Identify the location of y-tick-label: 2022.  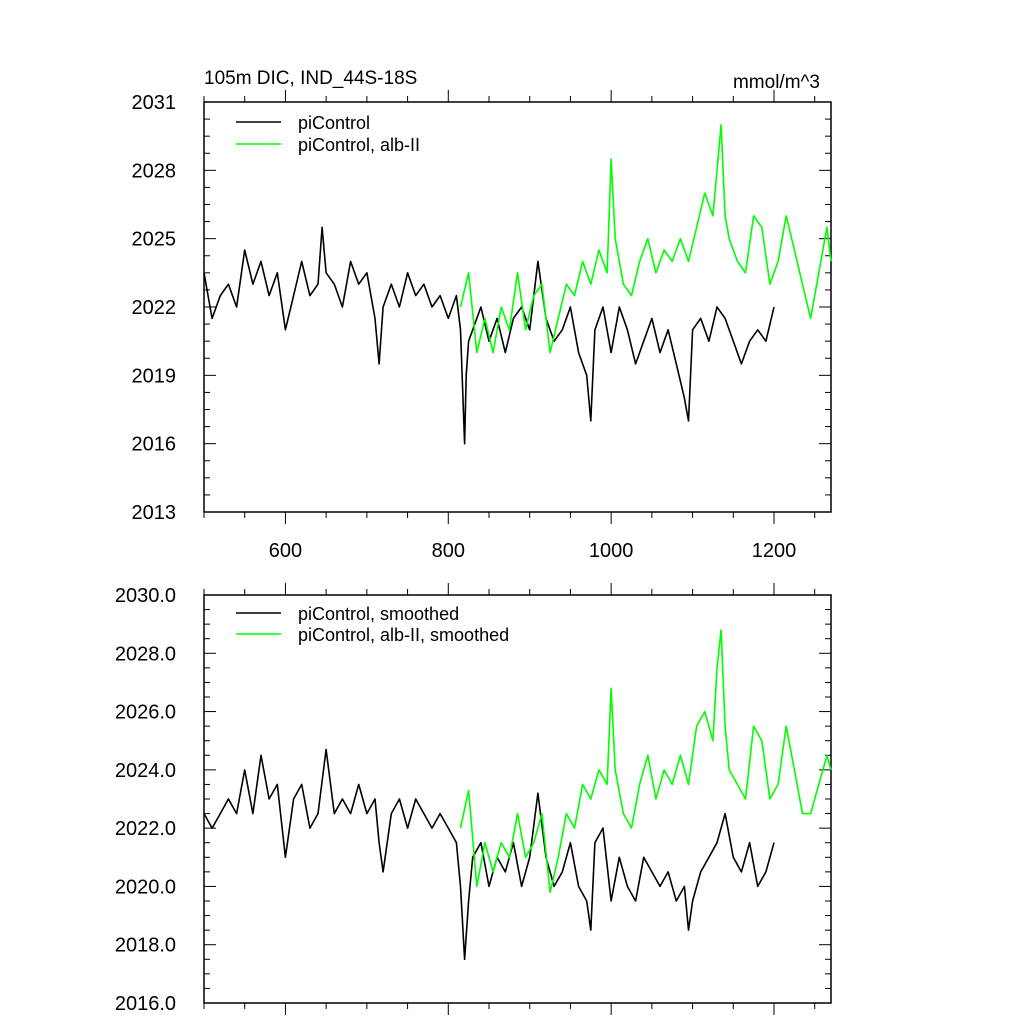
(154, 308).